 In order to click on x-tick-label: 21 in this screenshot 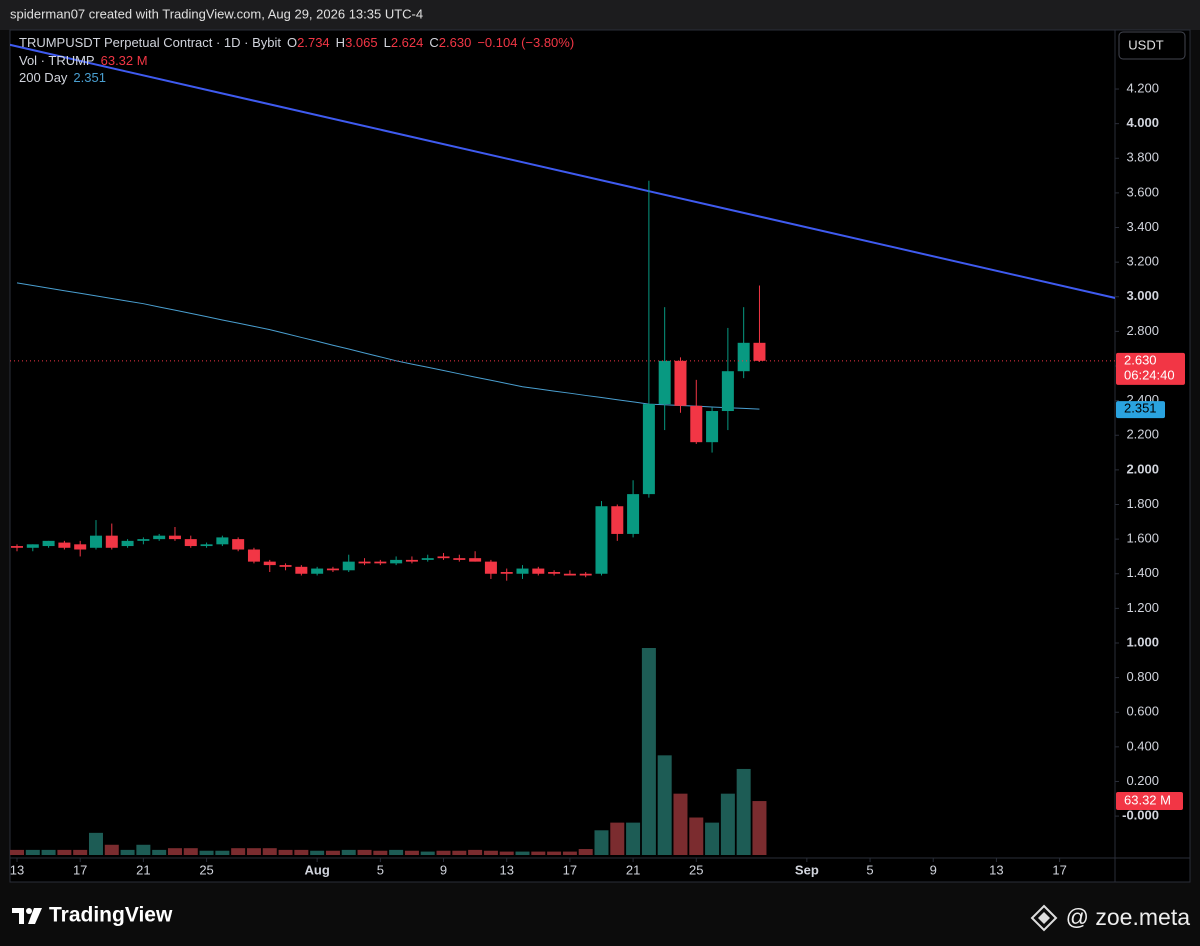, I will do `click(143, 869)`.